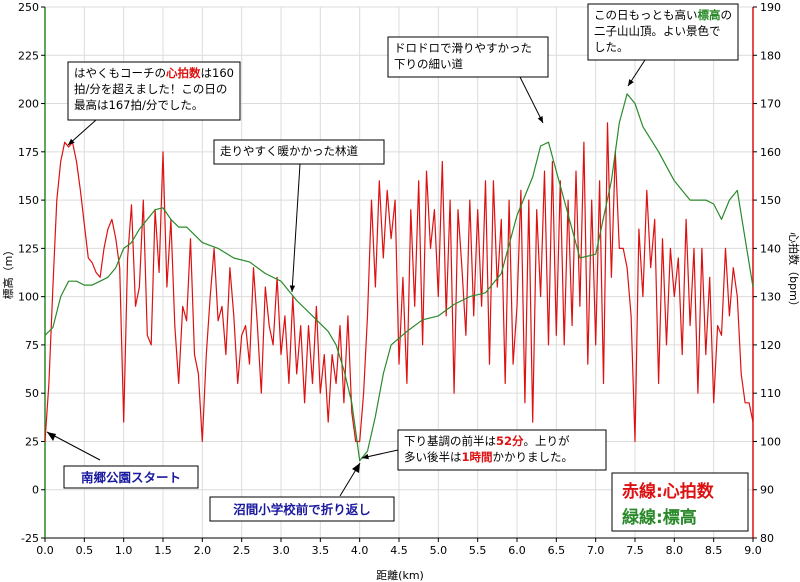 The image size is (800, 582). Describe the element at coordinates (120, 73) in the screenshot. I see `annotation-peak-heart-text-segment: はやくもコーチの` at that location.